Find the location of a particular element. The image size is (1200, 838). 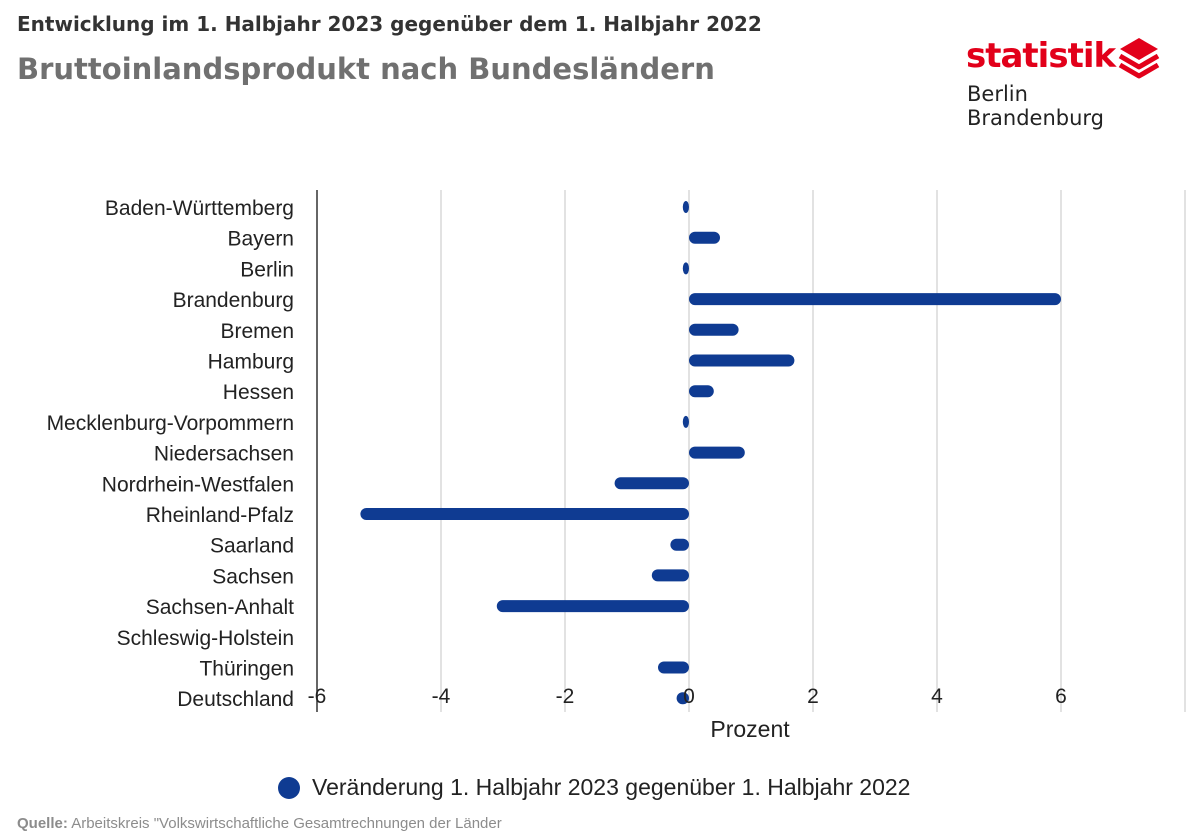

x-tick-label: 4 is located at coordinates (937, 696).